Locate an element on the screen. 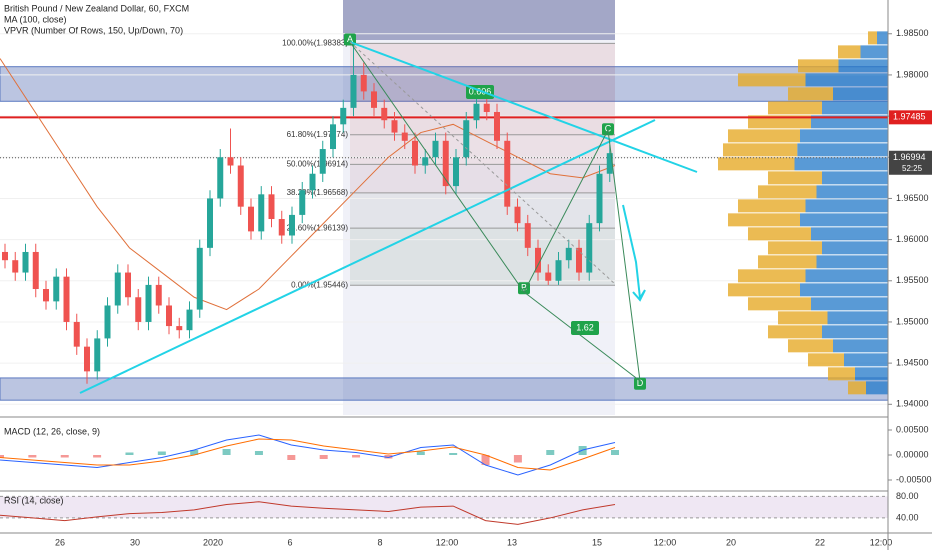 This screenshot has width=932, height=550. fib-label: 0.00%(1.95446) is located at coordinates (319, 284).